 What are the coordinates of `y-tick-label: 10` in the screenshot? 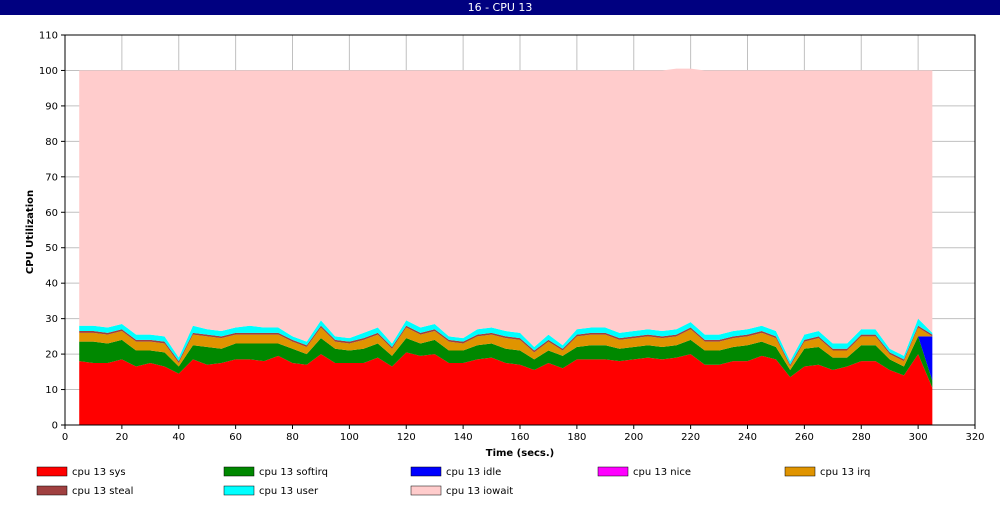 It's located at (51, 390).